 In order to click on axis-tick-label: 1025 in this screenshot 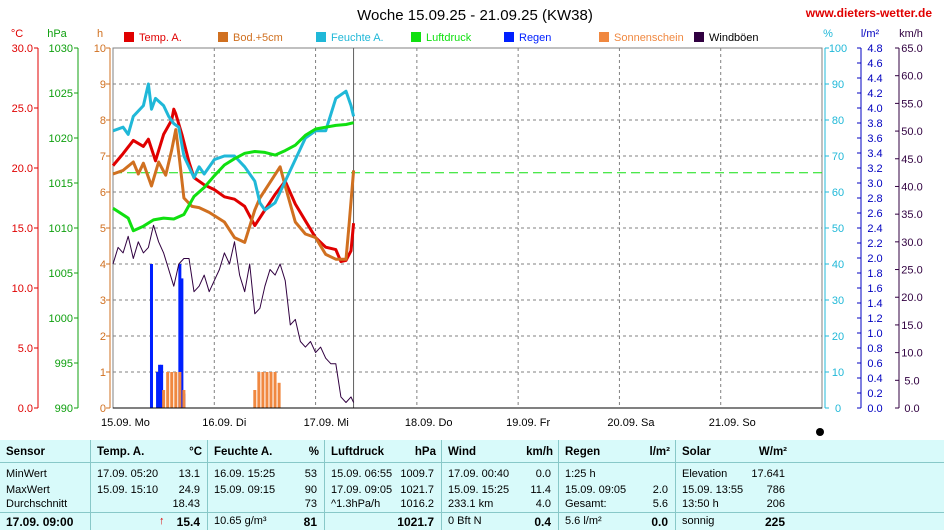, I will do `click(61, 94)`.